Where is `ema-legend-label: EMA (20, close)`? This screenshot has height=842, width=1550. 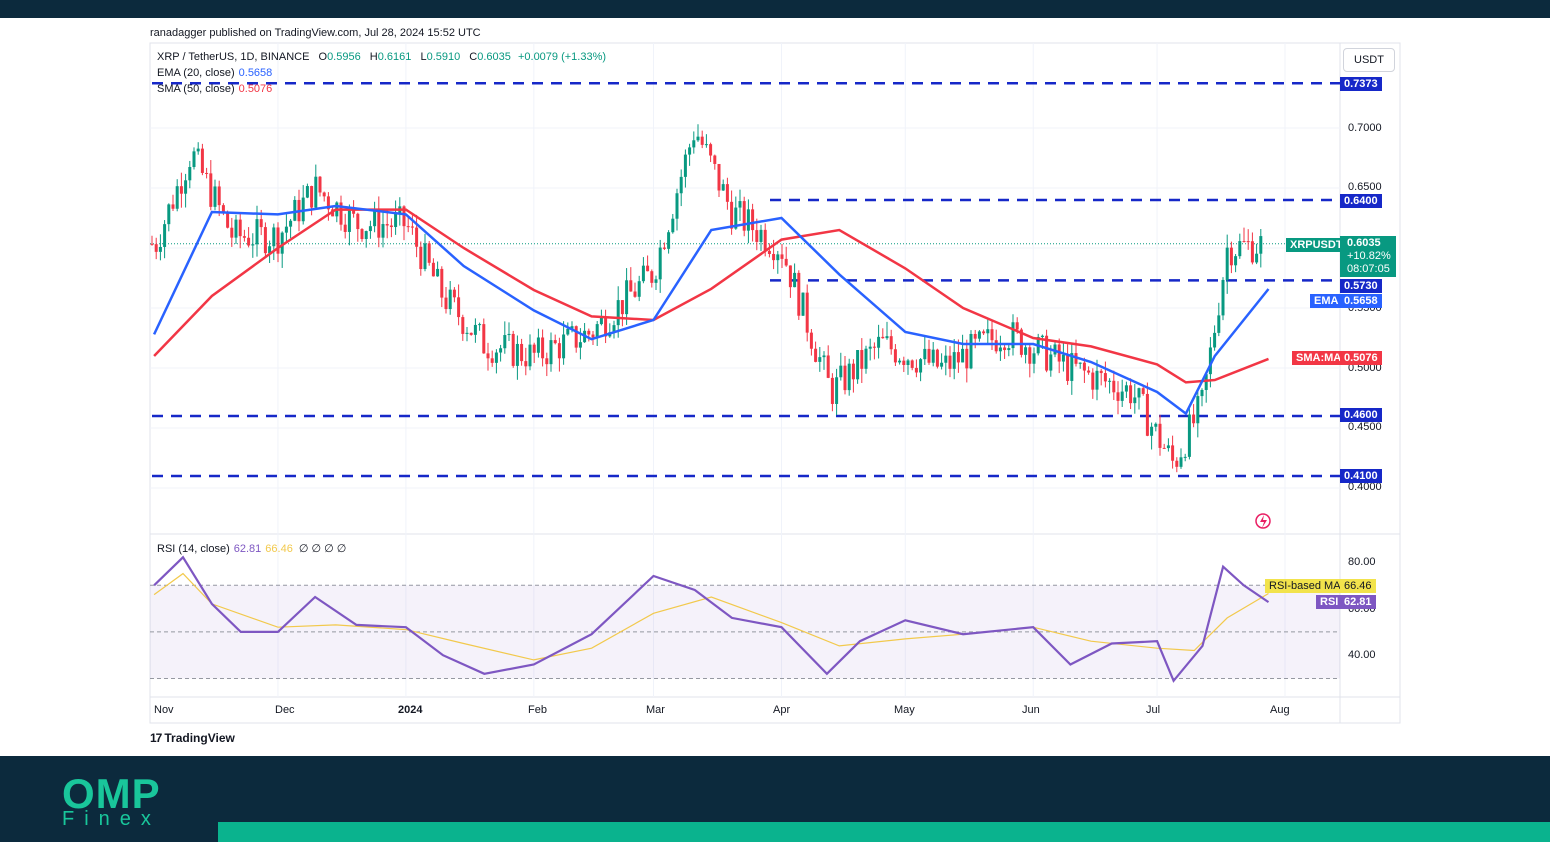
ema-legend-label: EMA (20, close) is located at coordinates (196, 73).